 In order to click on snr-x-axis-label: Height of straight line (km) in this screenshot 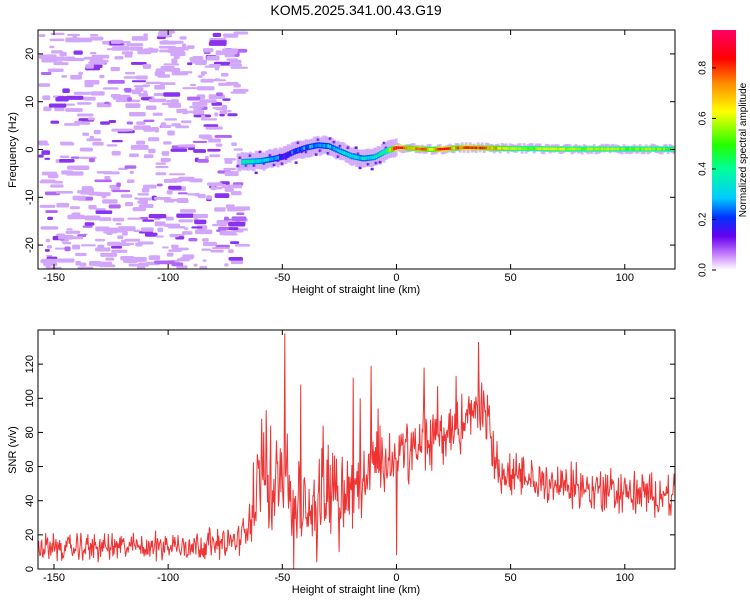, I will do `click(356, 590)`.